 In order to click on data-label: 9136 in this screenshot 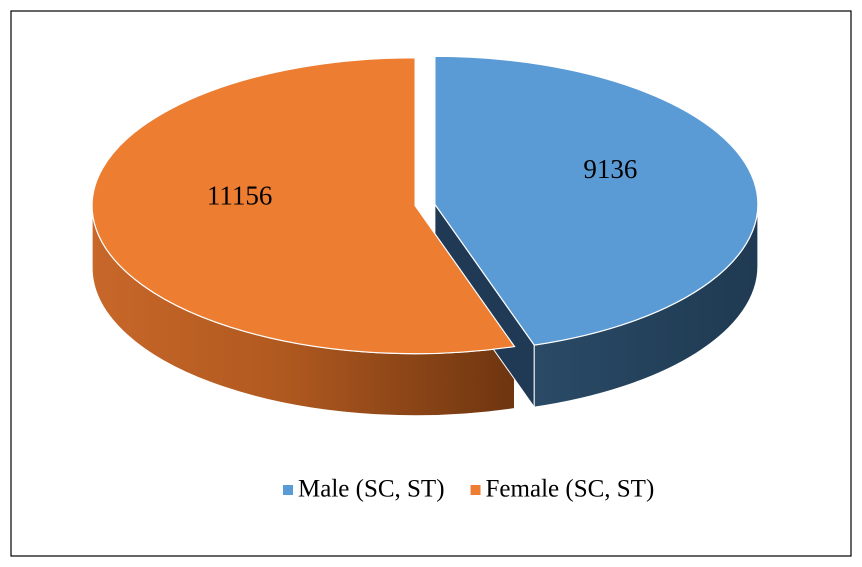, I will do `click(610, 169)`.